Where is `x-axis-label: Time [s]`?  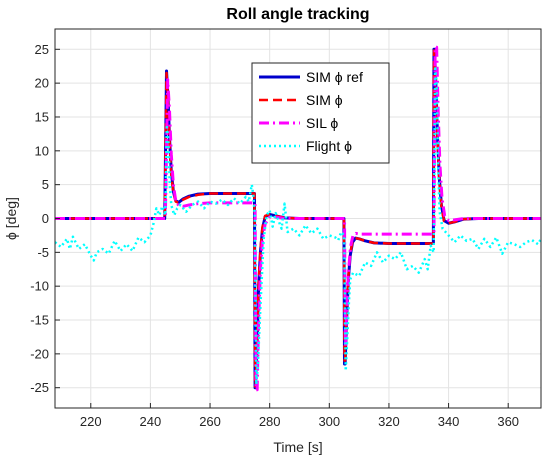 x-axis-label: Time [s] is located at coordinates (297, 447).